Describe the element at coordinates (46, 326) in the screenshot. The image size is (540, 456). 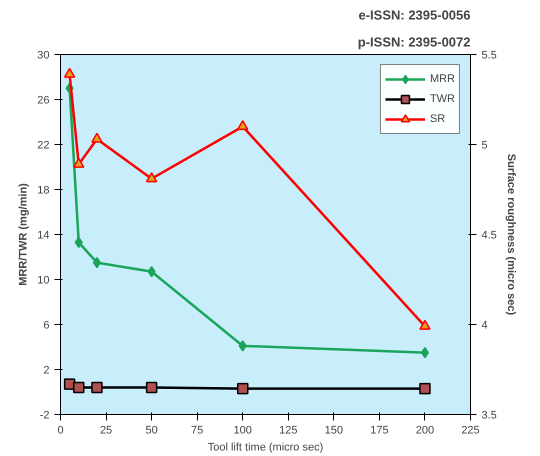
I see `y-tick-label: 6` at that location.